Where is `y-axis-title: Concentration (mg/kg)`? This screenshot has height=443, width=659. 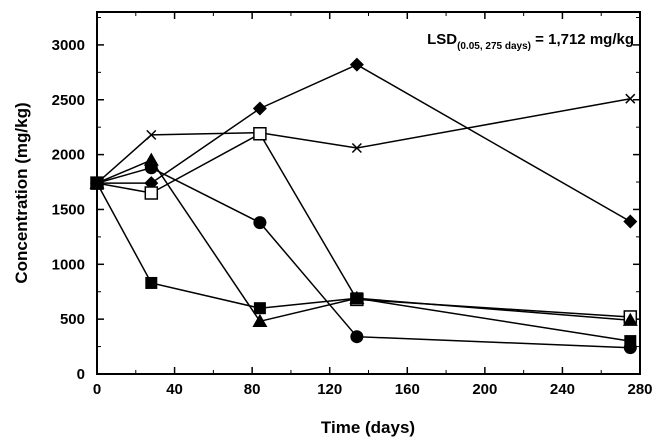
y-axis-title: Concentration (mg/kg) is located at coordinates (21, 192).